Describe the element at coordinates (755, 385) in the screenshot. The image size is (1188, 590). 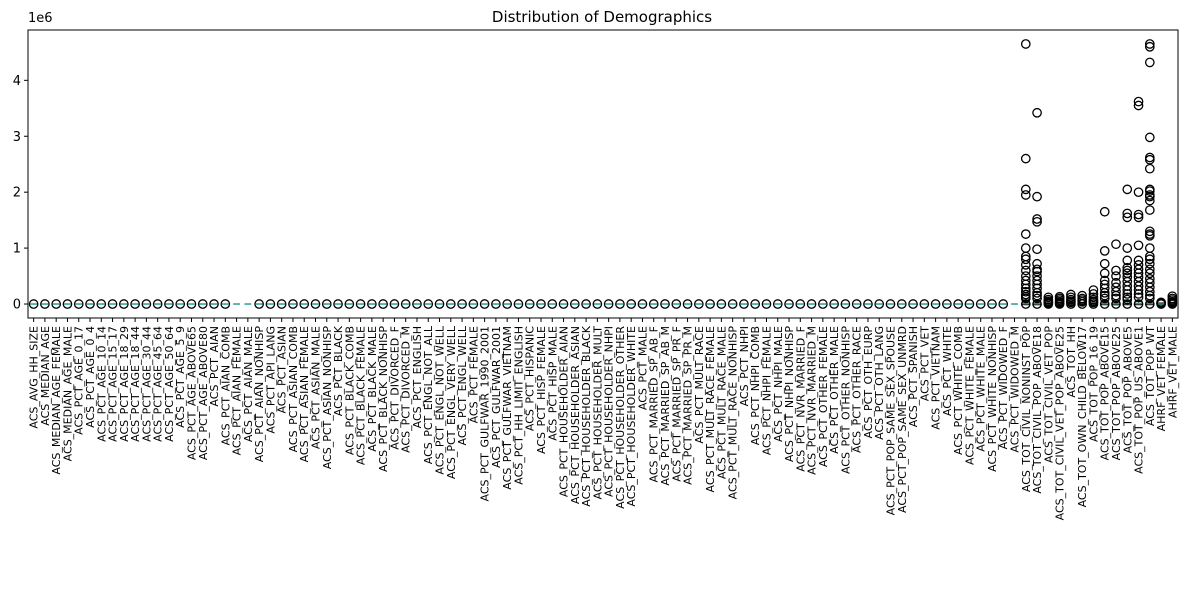
I see `x-tick-label: ACS_PCT_NHPI_COMB` at that location.